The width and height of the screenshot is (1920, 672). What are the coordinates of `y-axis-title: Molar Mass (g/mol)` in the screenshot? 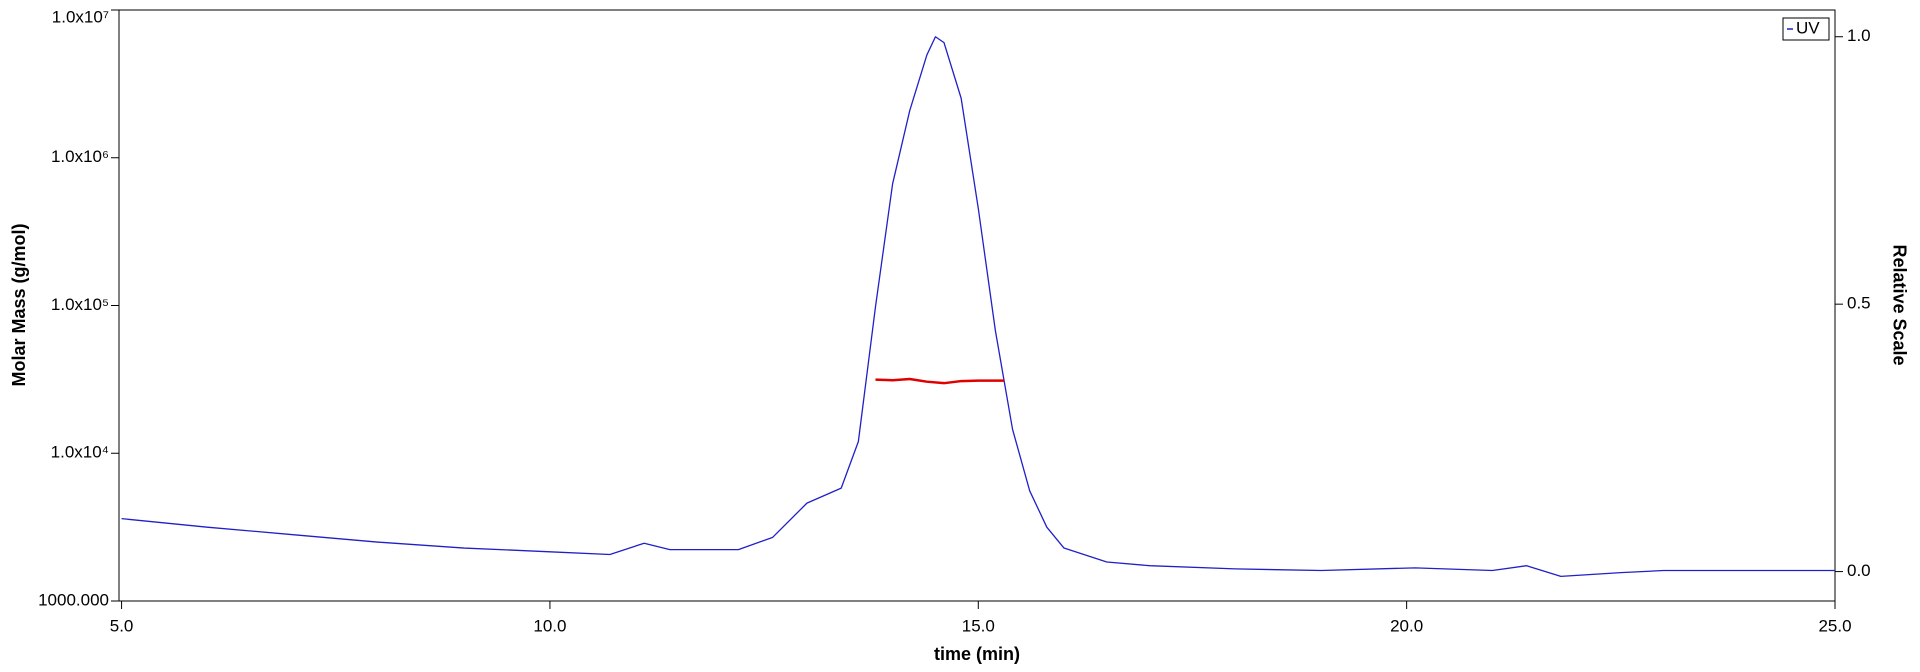 It's located at (19, 304).